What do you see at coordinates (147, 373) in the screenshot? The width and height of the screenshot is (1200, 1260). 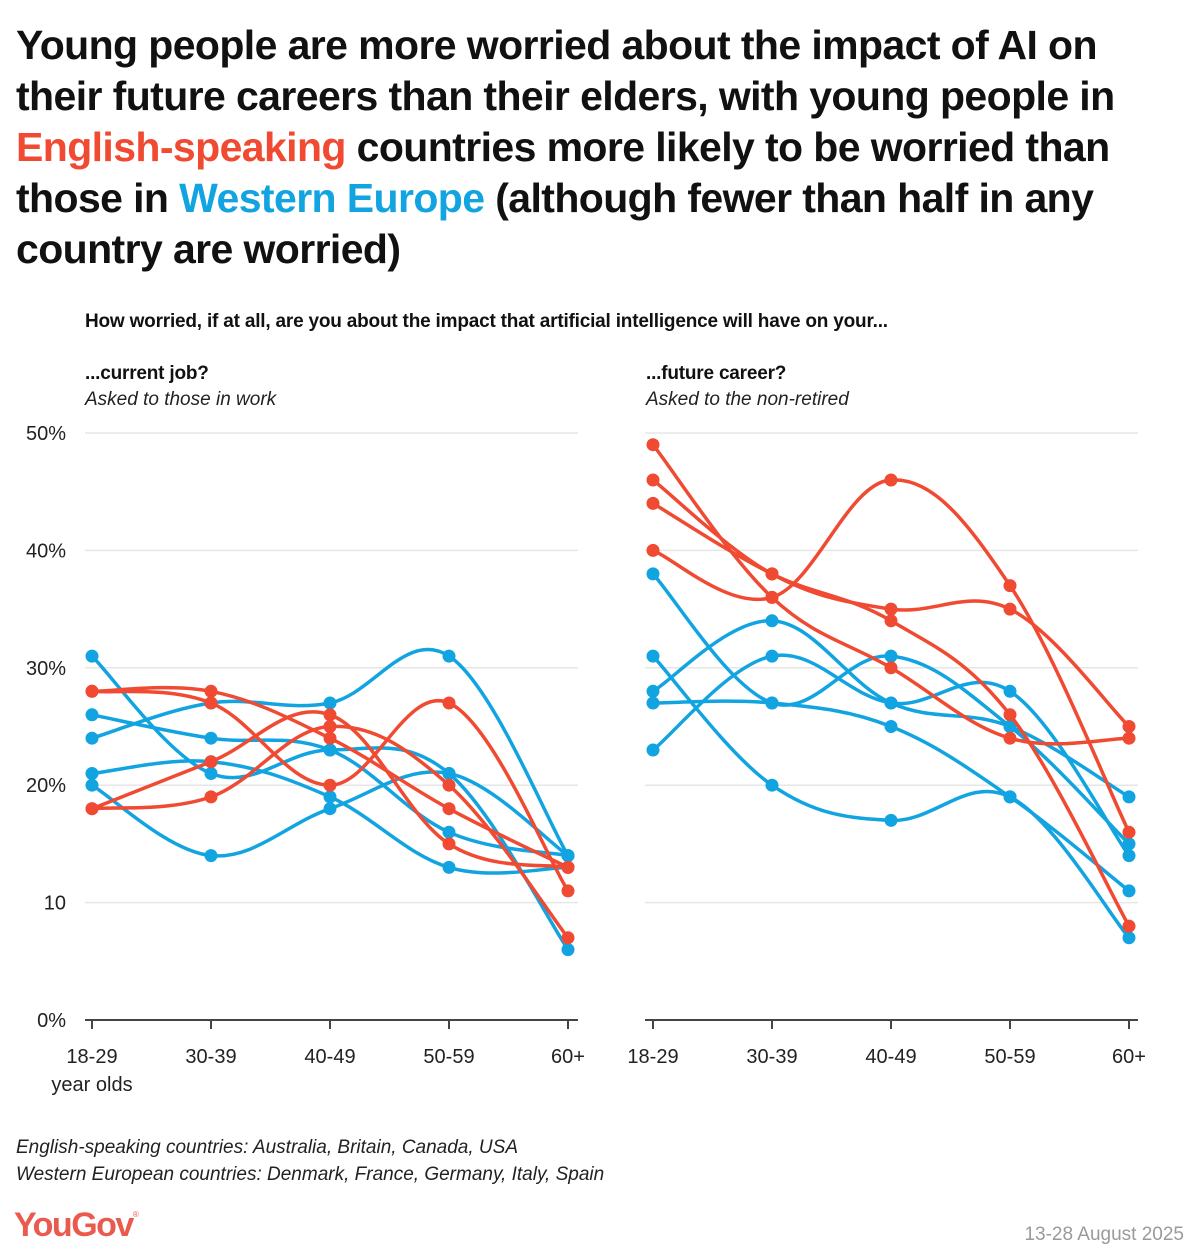 I see `panel-title: ...current job?` at bounding box center [147, 373].